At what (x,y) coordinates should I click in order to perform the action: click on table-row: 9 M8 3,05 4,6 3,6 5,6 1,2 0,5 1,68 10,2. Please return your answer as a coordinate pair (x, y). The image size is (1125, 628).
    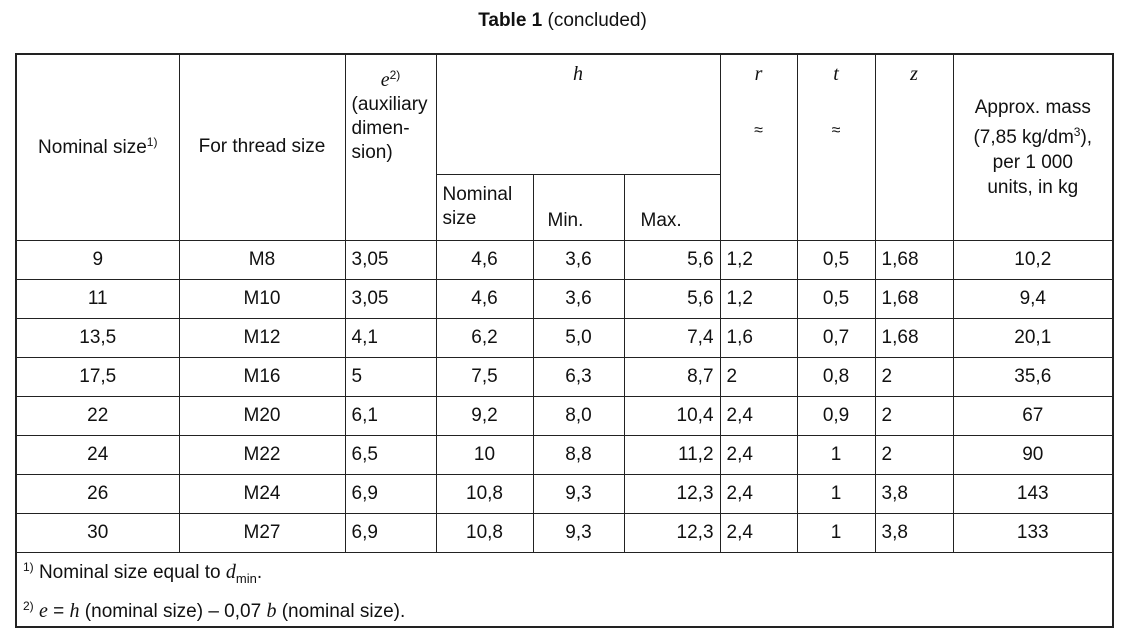
    Looking at the image, I should click on (564, 259).